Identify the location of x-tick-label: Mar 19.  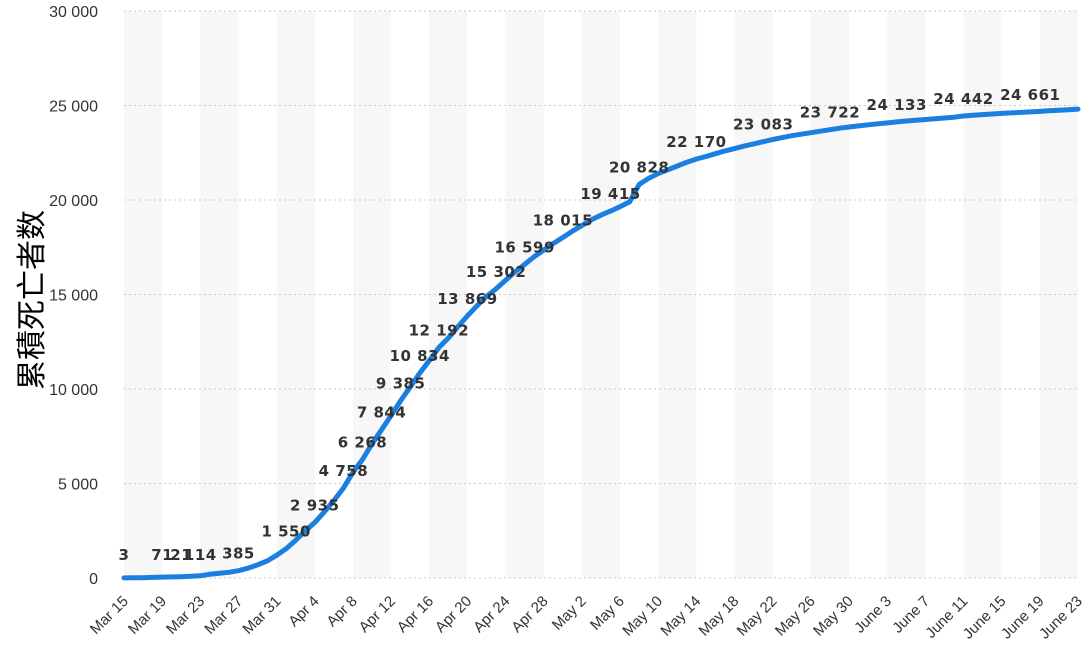
(147, 615).